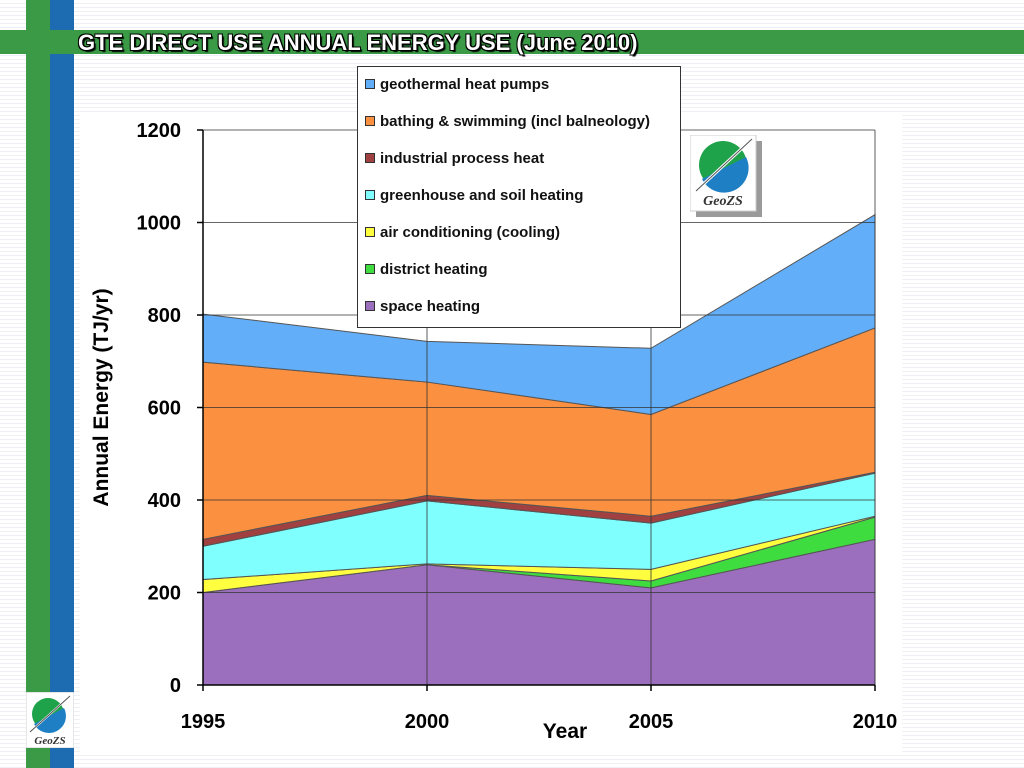  Describe the element at coordinates (482, 195) in the screenshot. I see `legend-label: greenhouse and soil heating` at that location.